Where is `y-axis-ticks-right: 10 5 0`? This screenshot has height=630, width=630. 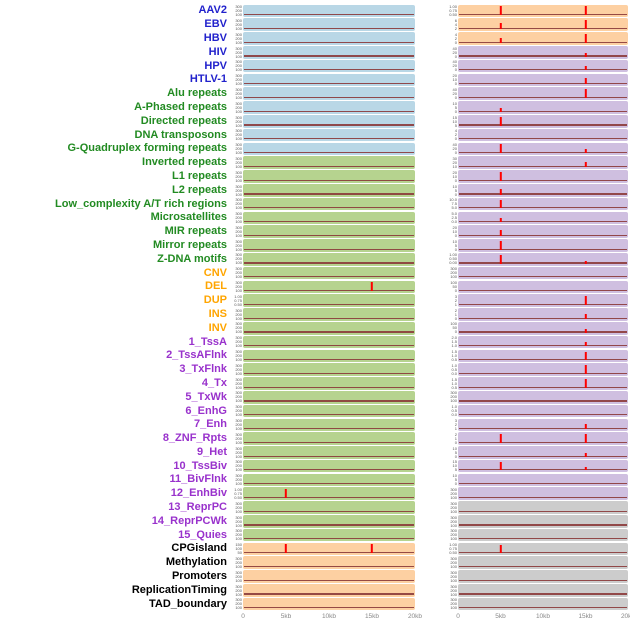
y-axis-ticks-right: 10 5 0 is located at coordinates (451, 453).